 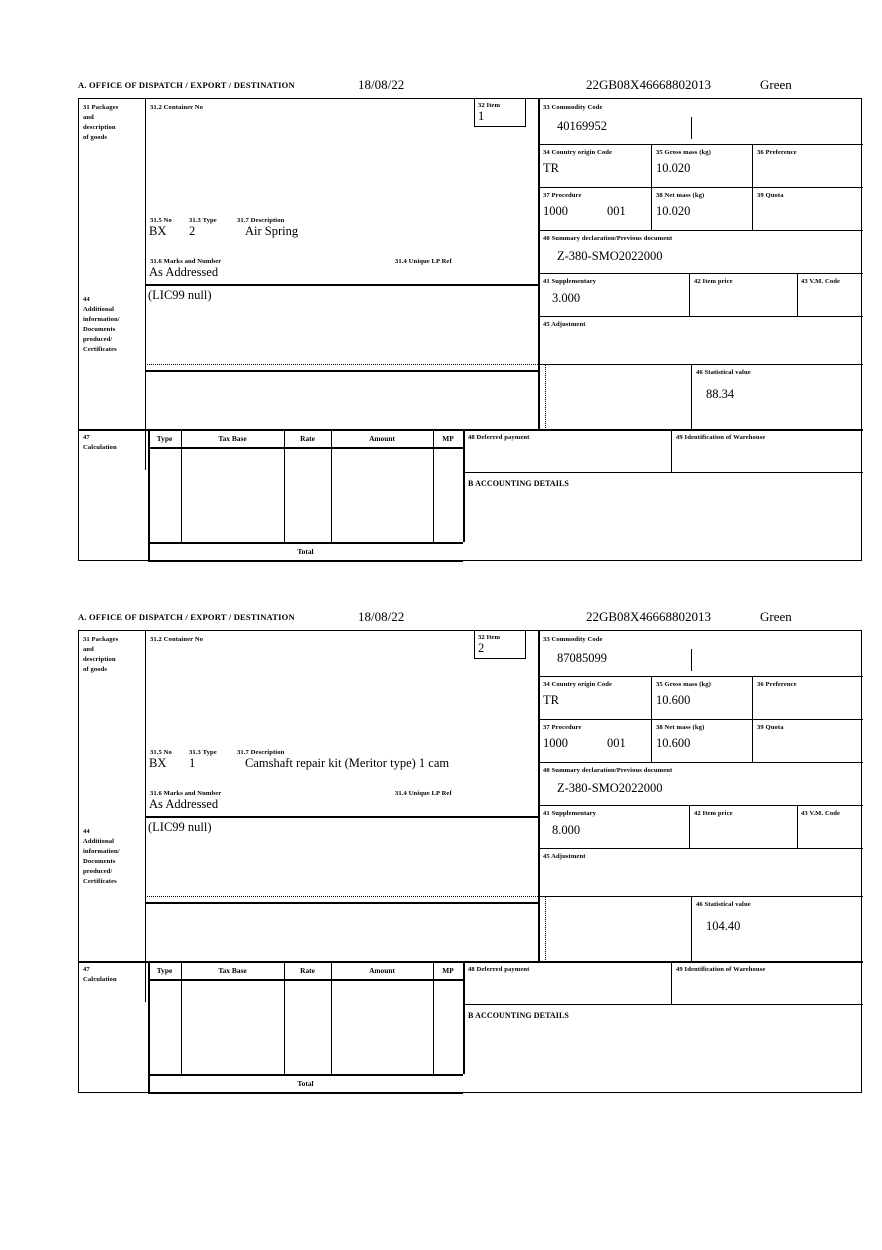 What do you see at coordinates (180, 827) in the screenshot?
I see `additional-information-value-2: (LIC99 null)` at bounding box center [180, 827].